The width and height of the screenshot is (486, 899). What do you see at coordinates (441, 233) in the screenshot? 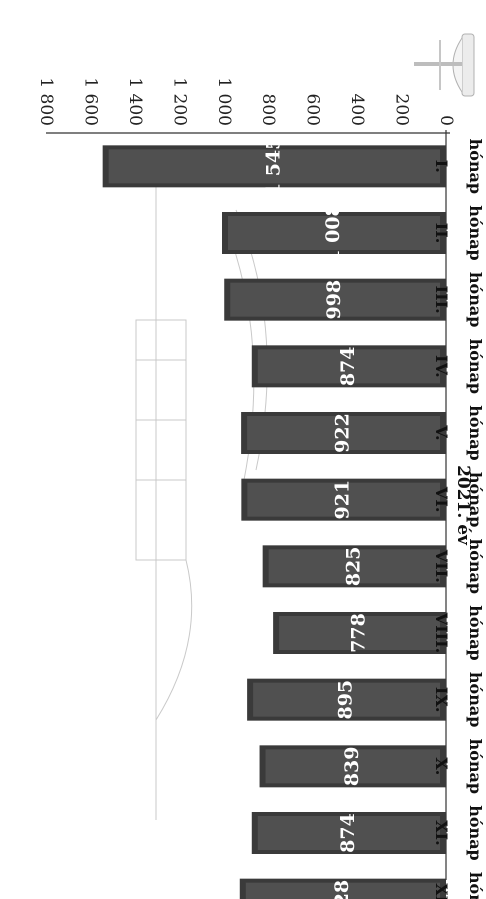
I see `category-label-line: II.` at bounding box center [441, 233].